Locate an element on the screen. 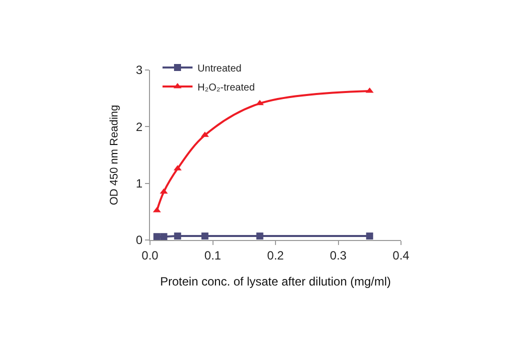 This screenshot has width=520, height=350. y-tick-label: 0 is located at coordinates (139, 240).